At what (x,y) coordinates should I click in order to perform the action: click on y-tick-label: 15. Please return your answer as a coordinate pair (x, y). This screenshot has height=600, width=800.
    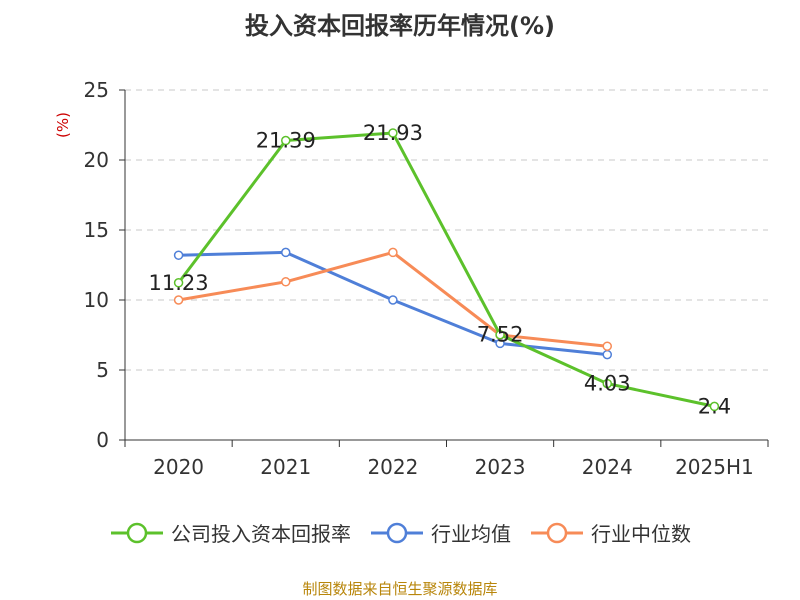
    Looking at the image, I should click on (96, 230).